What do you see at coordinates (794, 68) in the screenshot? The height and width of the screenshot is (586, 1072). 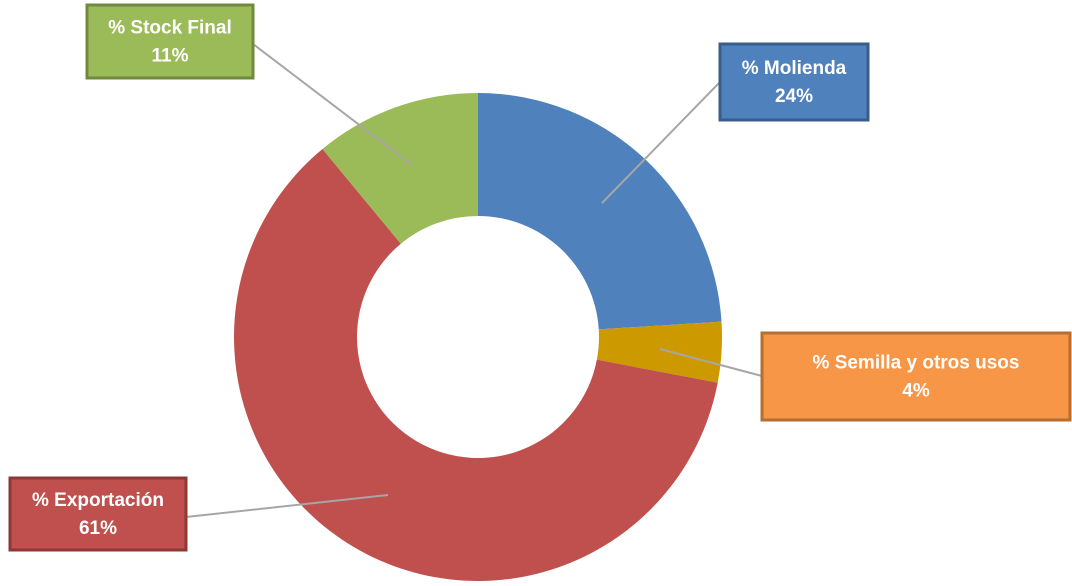 I see `category-label: % Molienda` at bounding box center [794, 68].